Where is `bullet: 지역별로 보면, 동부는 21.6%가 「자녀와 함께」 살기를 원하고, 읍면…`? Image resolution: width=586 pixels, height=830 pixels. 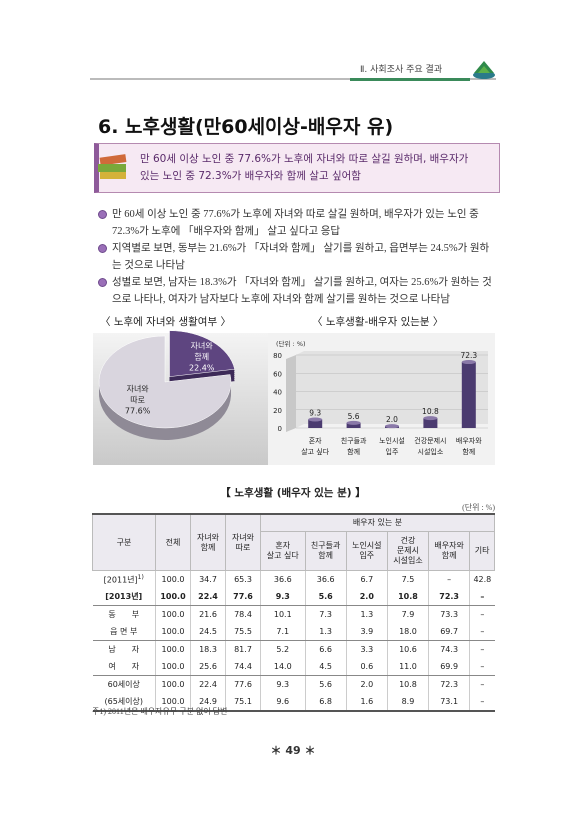 bullet: 지역별로 보면, 동부는 21.6%가 「자녀와 함께」 살기를 원하고, 읍면… is located at coordinates (296, 257).